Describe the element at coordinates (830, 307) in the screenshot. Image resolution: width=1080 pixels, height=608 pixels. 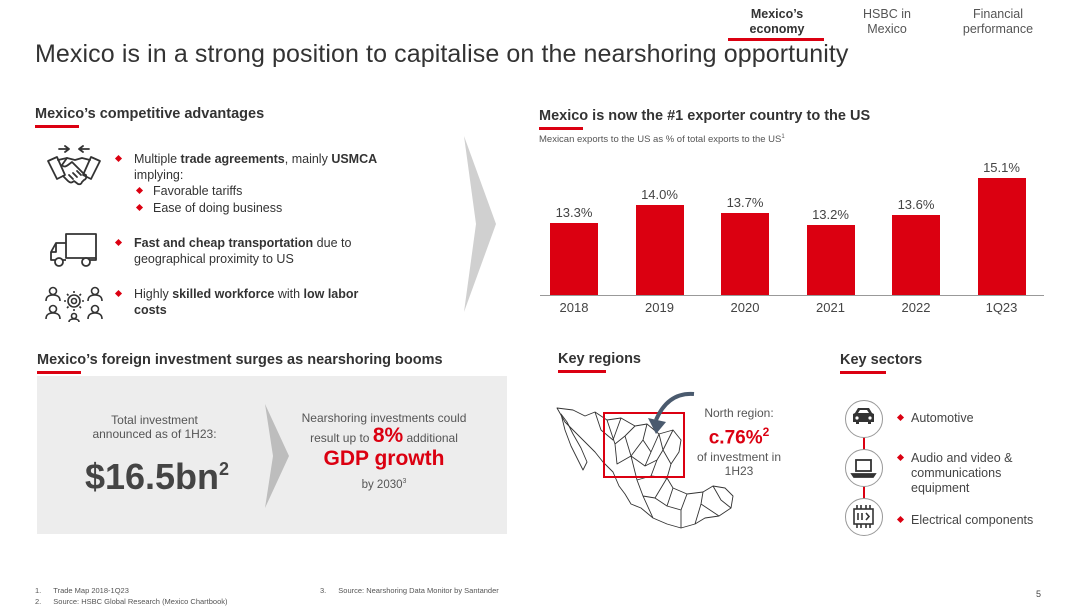
I see `x-tick-label: 2021` at that location.